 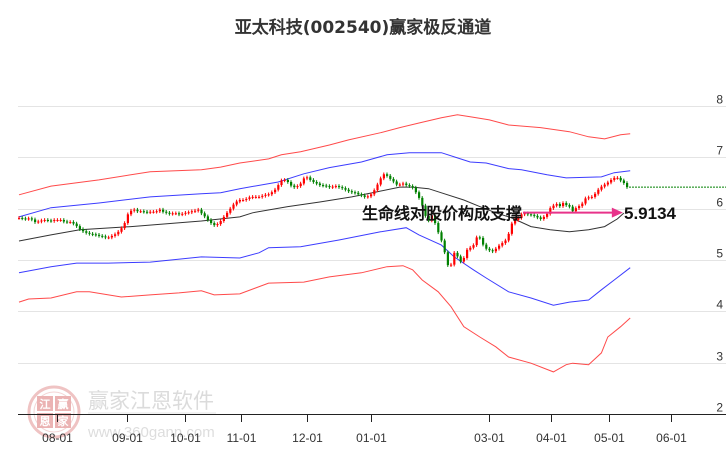 What do you see at coordinates (151, 401) in the screenshot?
I see `watermark-brand: 赢家江恩软件` at bounding box center [151, 401].